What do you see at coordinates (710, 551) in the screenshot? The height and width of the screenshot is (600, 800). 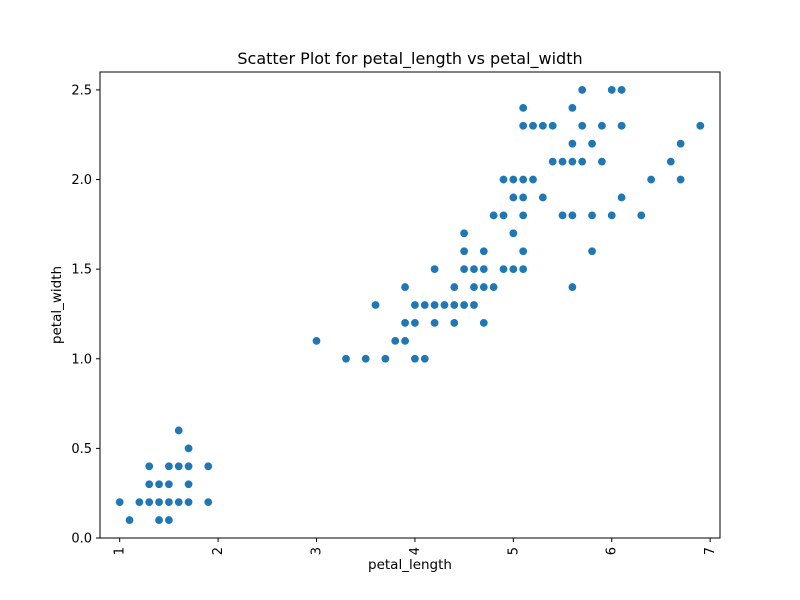 I see `x-tick-label: 7` at bounding box center [710, 551].